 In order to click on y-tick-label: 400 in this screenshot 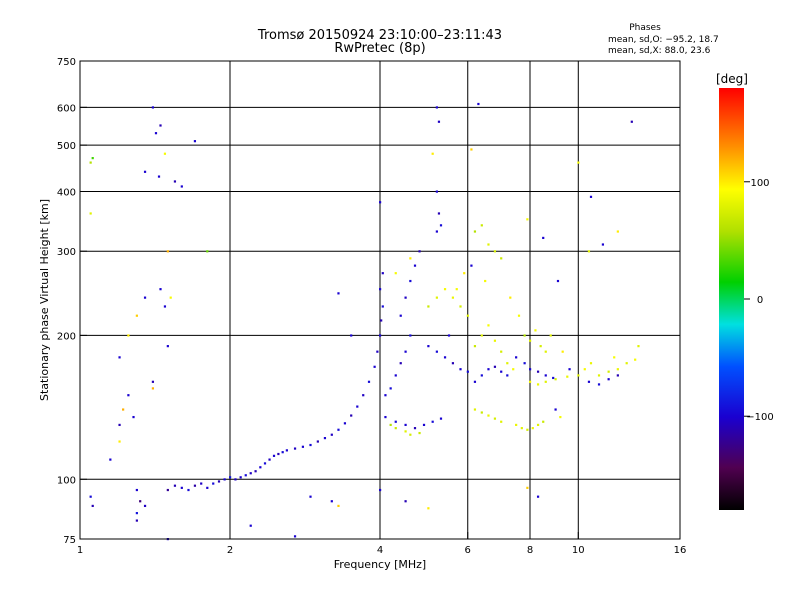, I will do `click(66, 192)`.